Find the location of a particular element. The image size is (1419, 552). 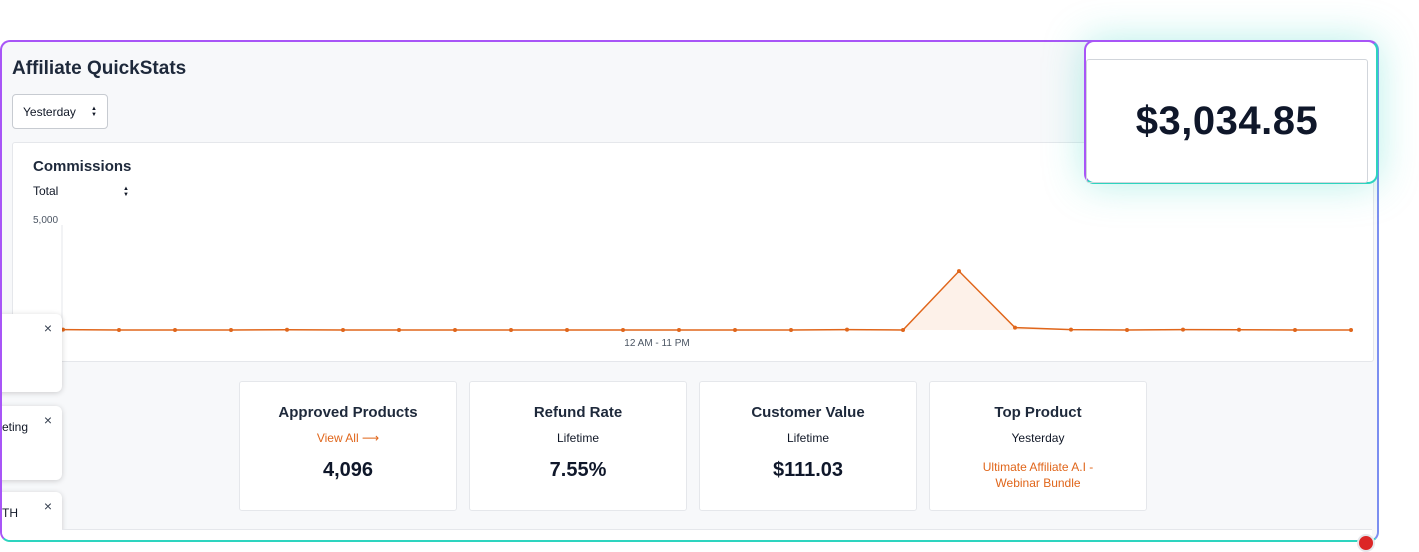

stat-heading: Top Product is located at coordinates (1038, 412).